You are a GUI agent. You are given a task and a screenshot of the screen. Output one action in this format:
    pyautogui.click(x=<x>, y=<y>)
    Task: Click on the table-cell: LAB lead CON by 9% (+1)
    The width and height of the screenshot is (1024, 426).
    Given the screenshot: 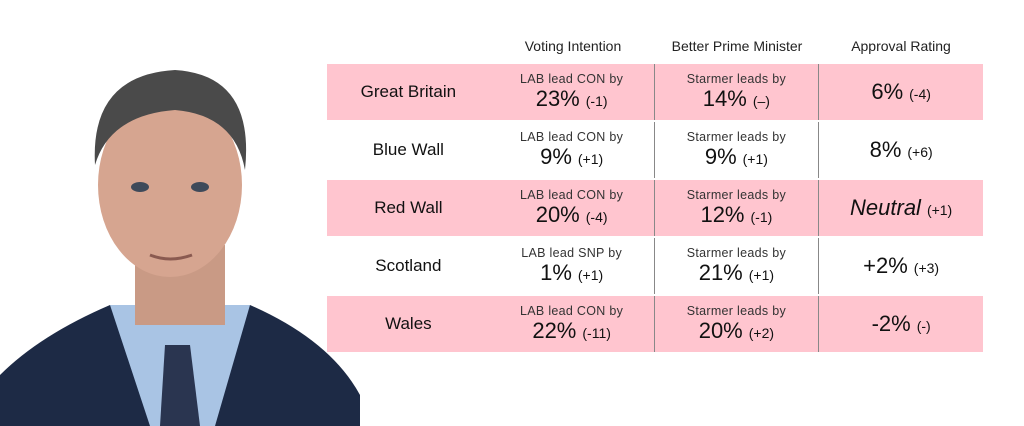 What is the action you would take?
    pyautogui.click(x=572, y=150)
    